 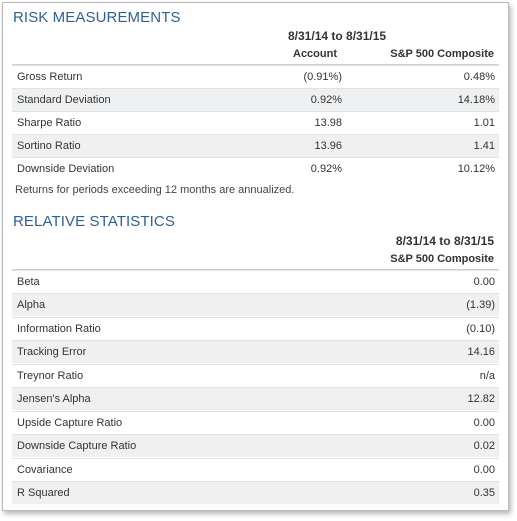 What do you see at coordinates (255, 281) in the screenshot?
I see `table-row: Beta 0.00` at bounding box center [255, 281].